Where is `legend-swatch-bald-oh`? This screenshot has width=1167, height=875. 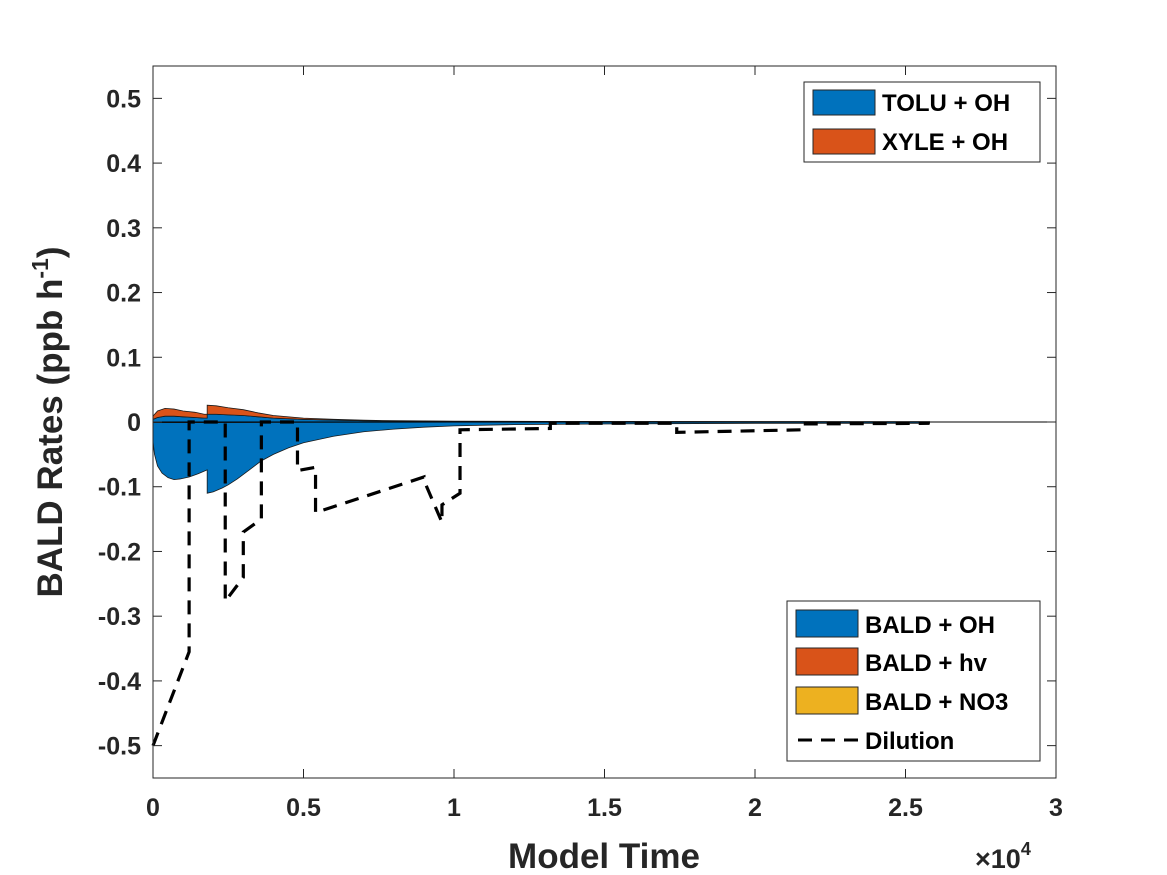
legend-swatch-bald-oh is located at coordinates (827, 623).